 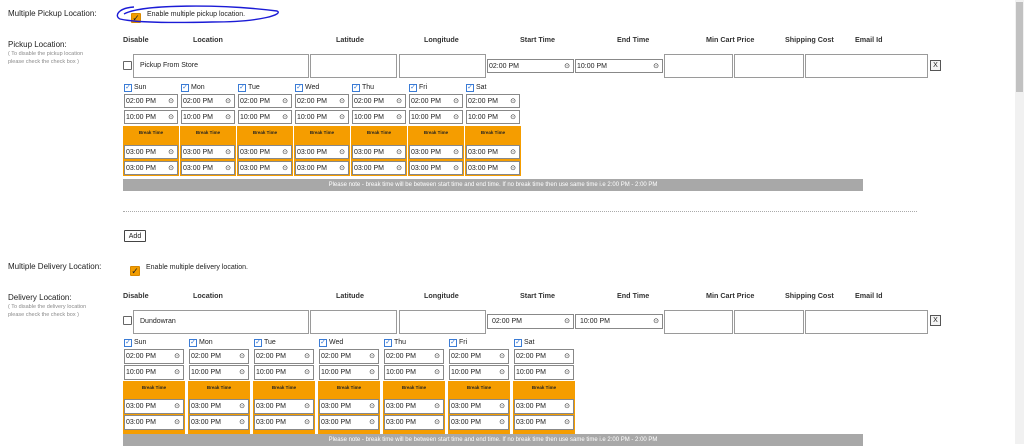 What do you see at coordinates (458, 342) in the screenshot?
I see `delivery-day-fri: ✓ Fri` at bounding box center [458, 342].